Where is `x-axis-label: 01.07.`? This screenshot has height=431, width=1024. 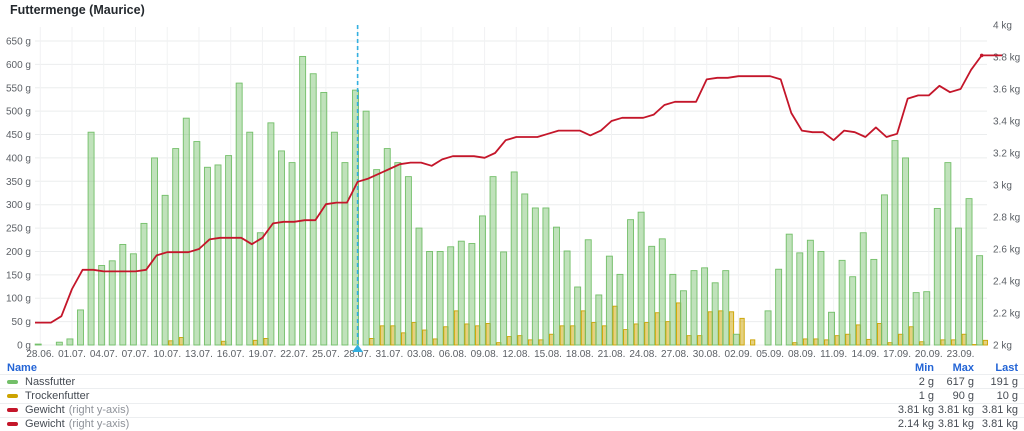
x-axis-label: 01.07. is located at coordinates (72, 354).